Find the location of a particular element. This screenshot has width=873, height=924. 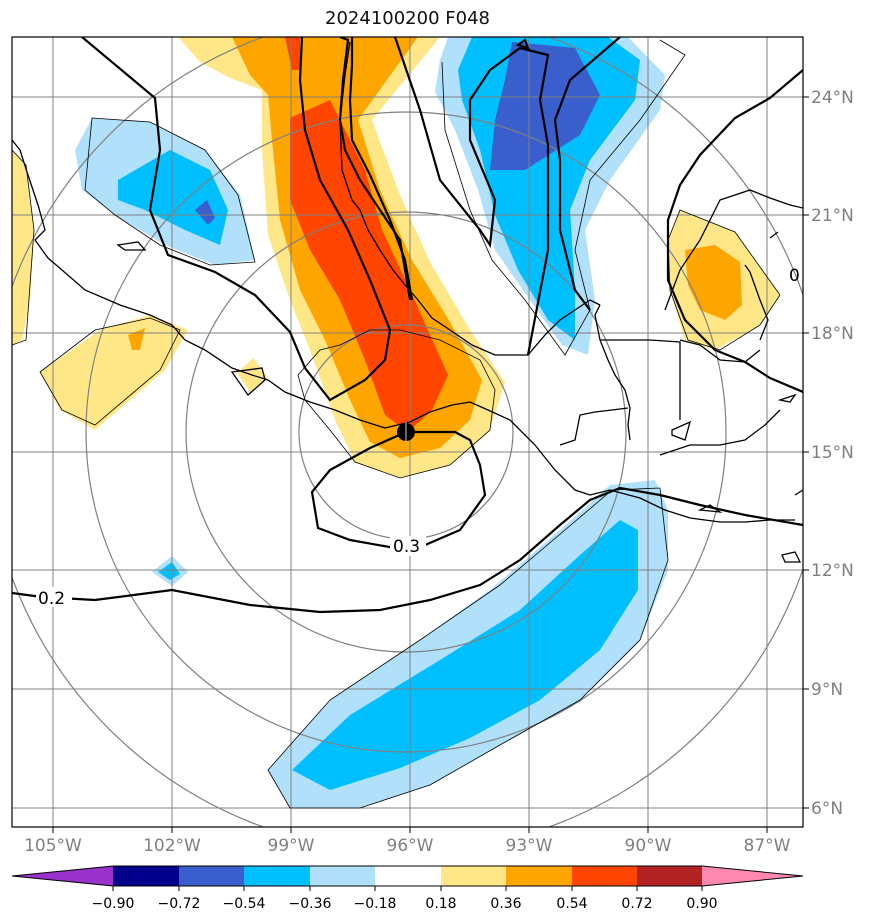

contour-label-0: 0 is located at coordinates (794, 276).